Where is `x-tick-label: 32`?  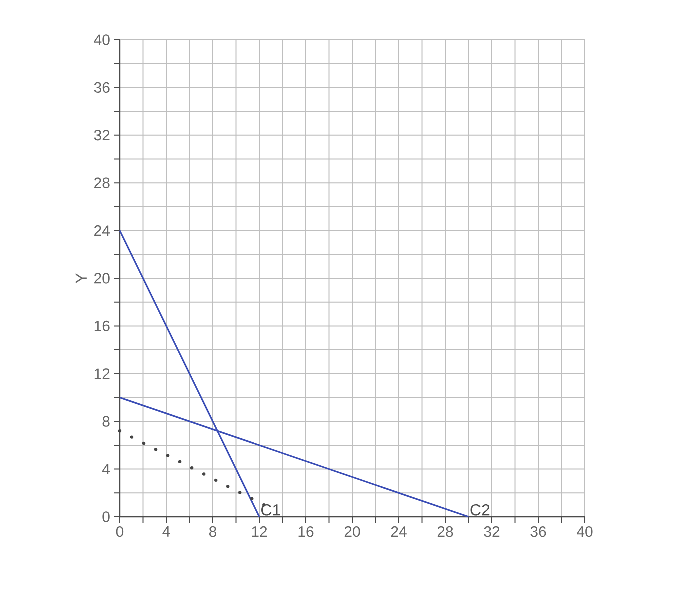
x-tick-label: 32 is located at coordinates (492, 532).